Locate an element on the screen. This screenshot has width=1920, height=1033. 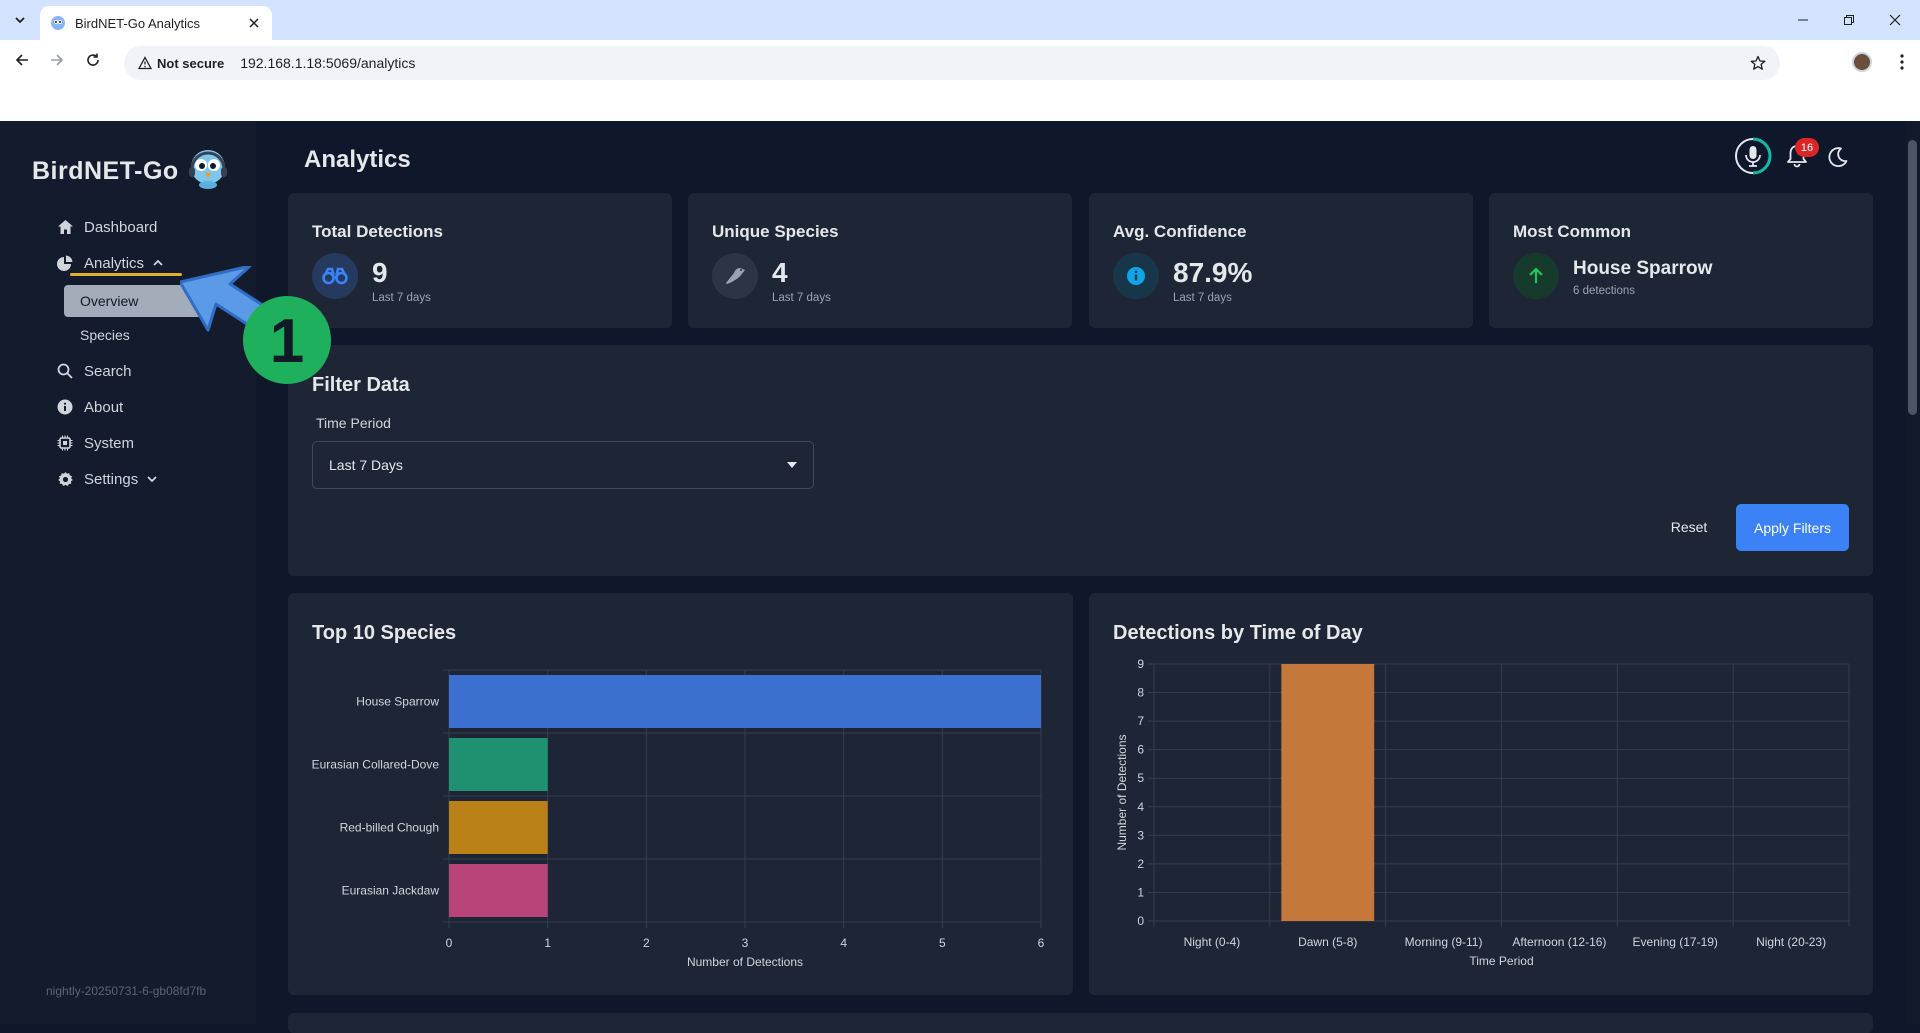
y-tick-label: Eurasian Collared-Dove is located at coordinates (376, 765).